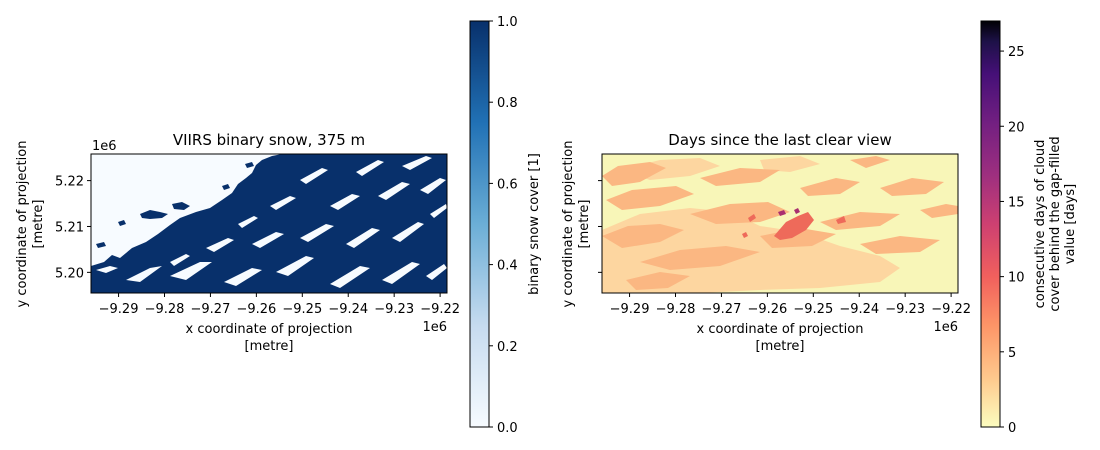  I want to click on colorbar-snow: 0.0 0.2 0.4 0.6 0.8 1.0 binary snow cover [1], so click(505, 225).